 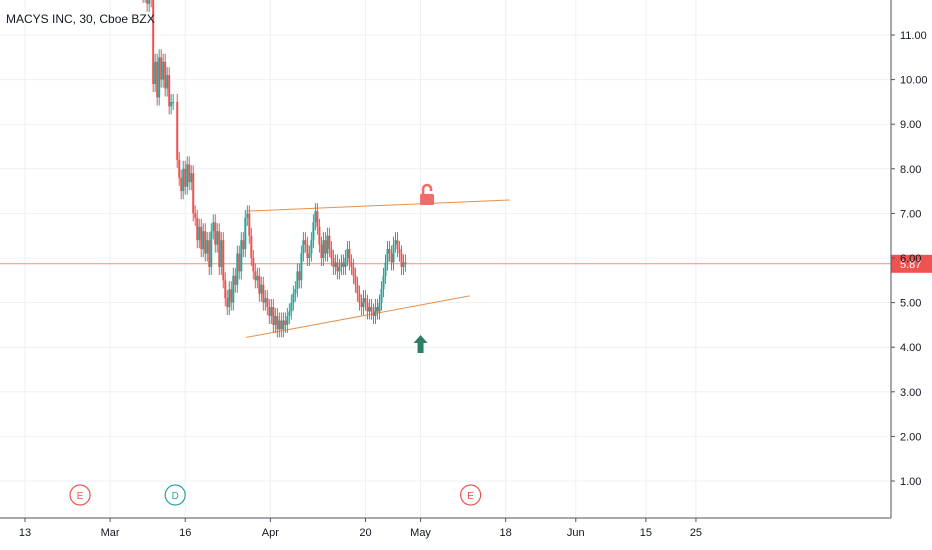 What do you see at coordinates (910, 214) in the screenshot?
I see `price-tick-label: 7.00` at bounding box center [910, 214].